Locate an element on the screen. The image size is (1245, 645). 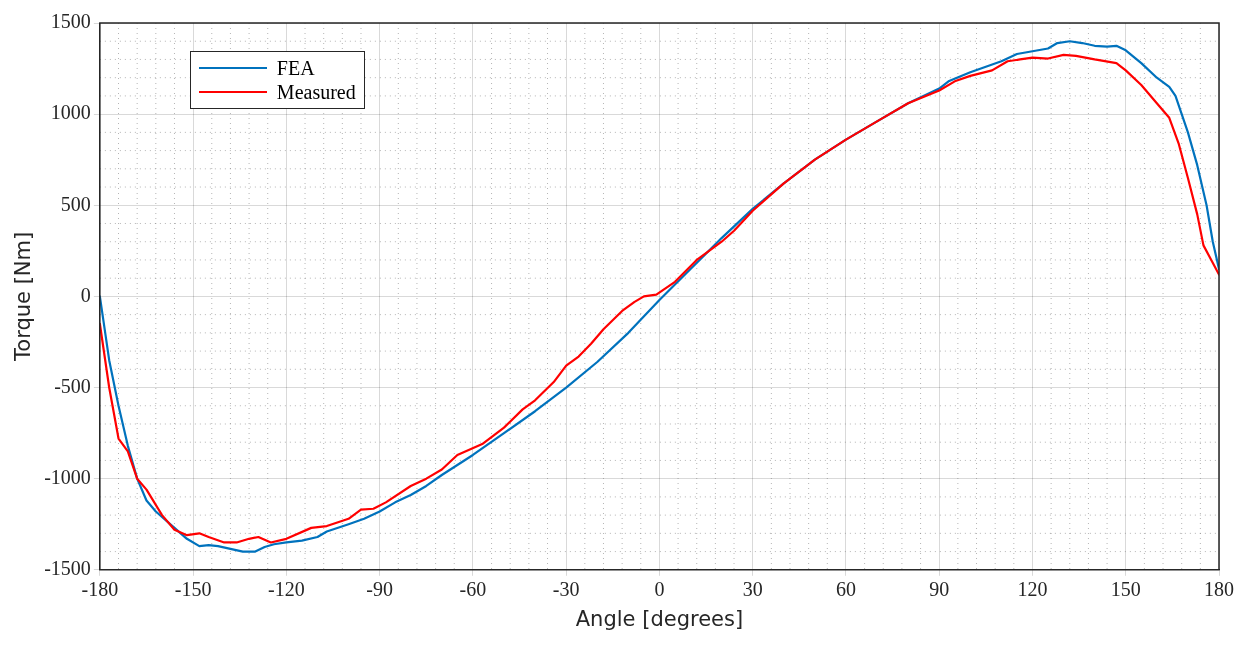
x-tick-label: -150 is located at coordinates (193, 589).